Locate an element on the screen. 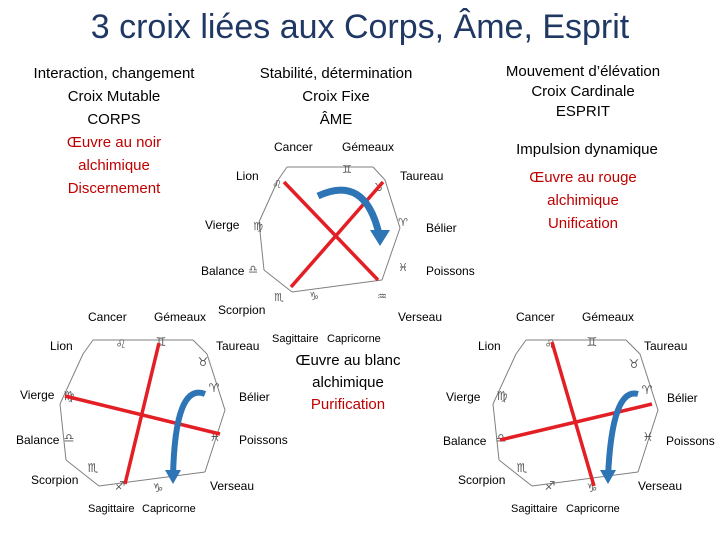 The width and height of the screenshot is (720, 540). top-label-poissons: Poissons is located at coordinates (450, 271).